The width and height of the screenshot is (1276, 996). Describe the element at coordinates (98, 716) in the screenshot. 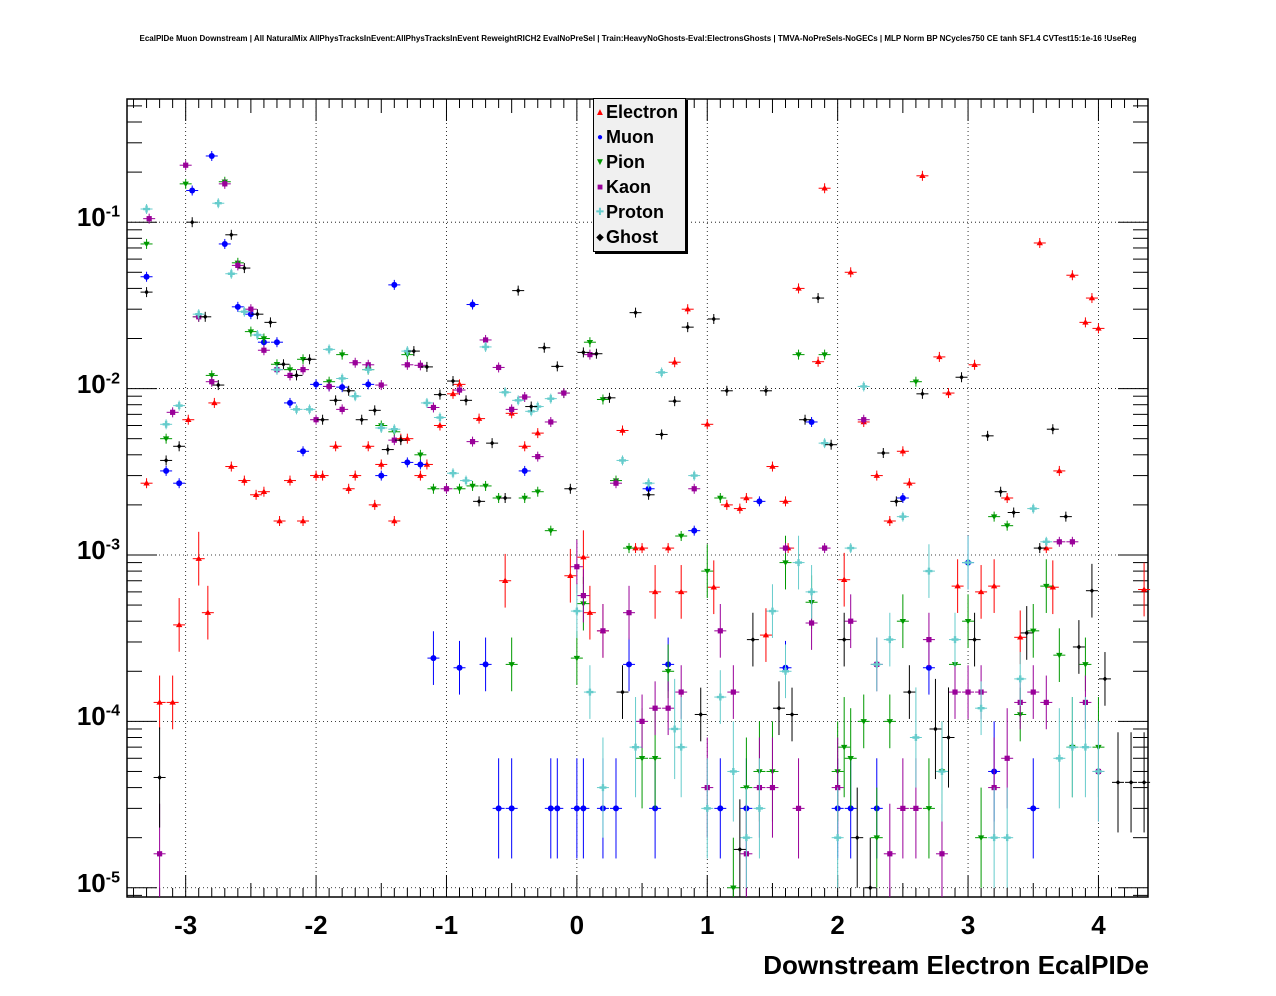

I see `y-tick-label: 10⁻⁴` at that location.